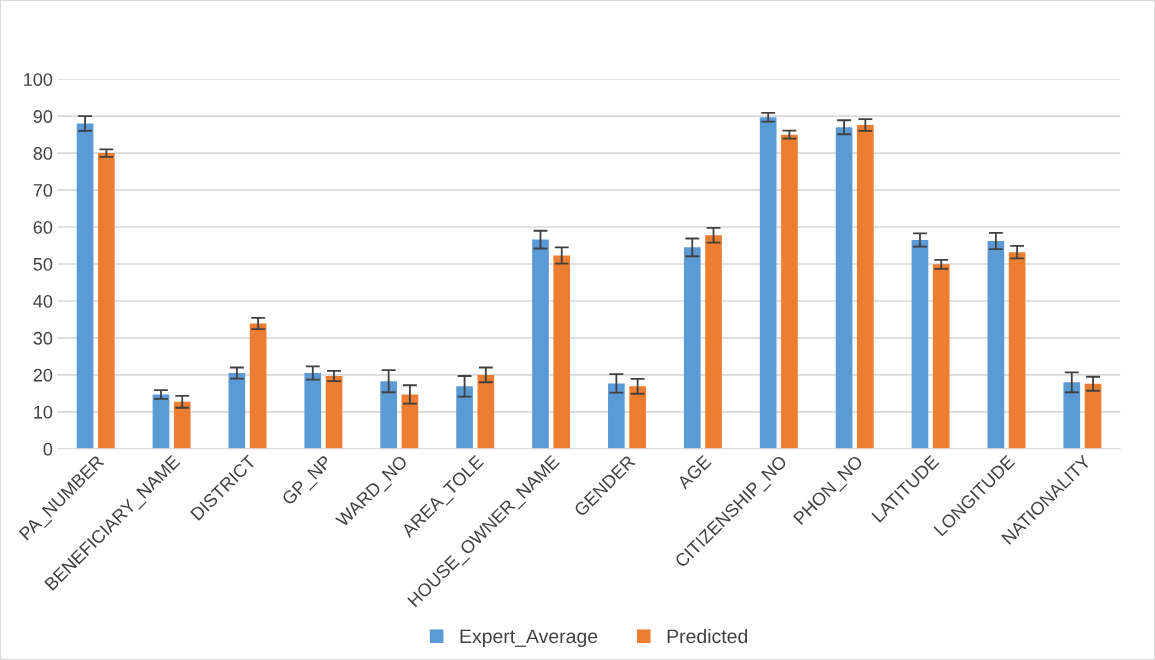 The image size is (1155, 660). I want to click on legend-label: Expert_Average, so click(529, 638).